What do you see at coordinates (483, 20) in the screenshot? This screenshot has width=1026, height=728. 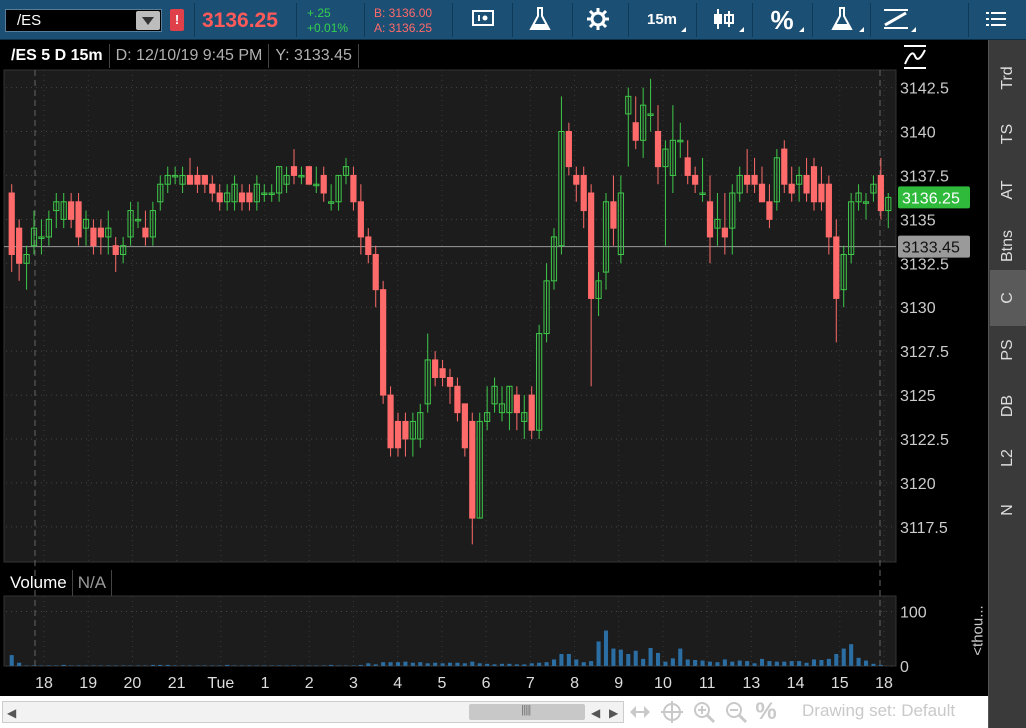 I see `message-icon` at bounding box center [483, 20].